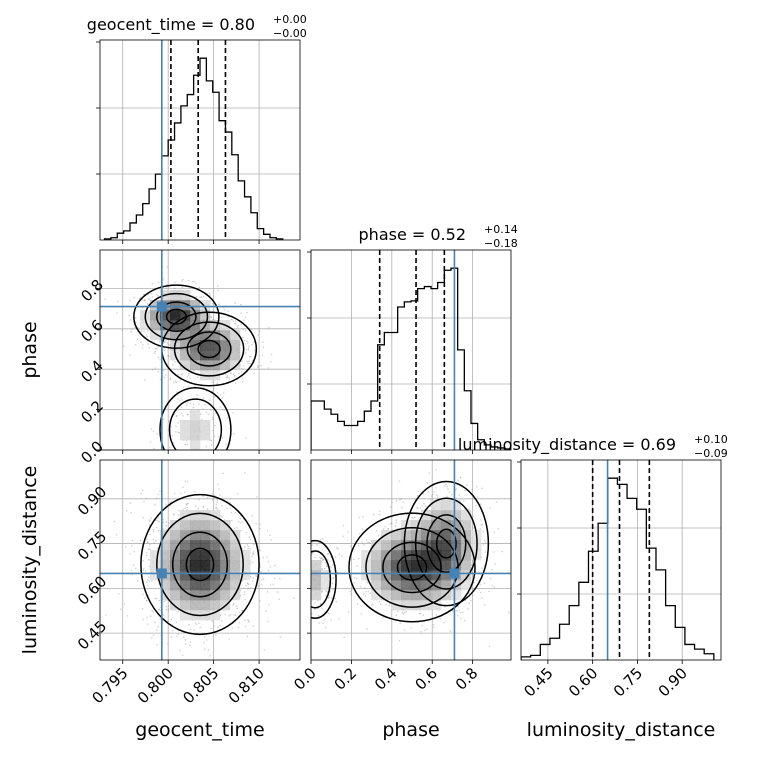 This screenshot has height=760, width=760. I want to click on contour-line, so click(176, 316).